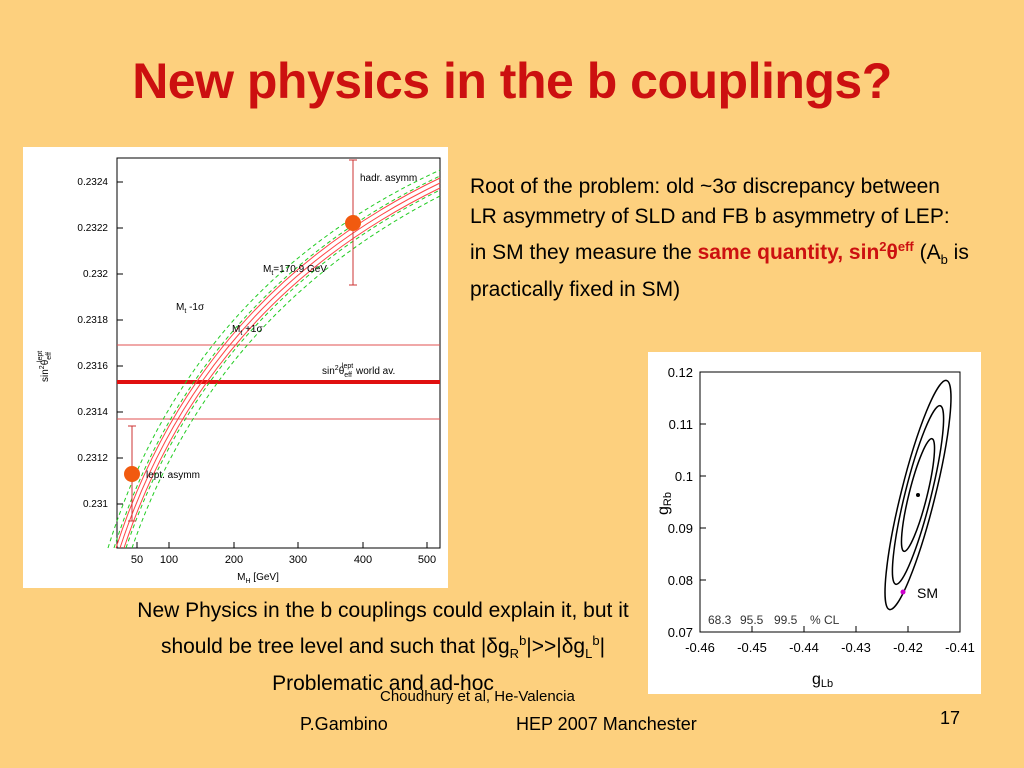 The width and height of the screenshot is (1024, 768). Describe the element at coordinates (344, 724) in the screenshot. I see `footer-author: P.Gambino` at that location.